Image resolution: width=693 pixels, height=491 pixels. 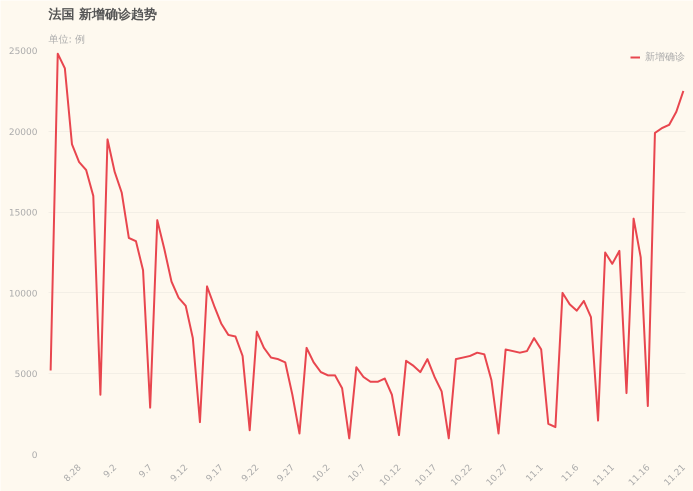 What do you see at coordinates (23, 133) in the screenshot?
I see `y-tick-label: 20000` at bounding box center [23, 133].